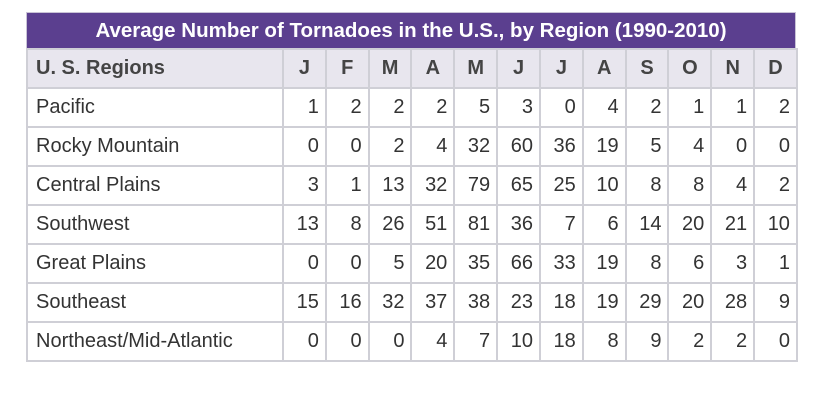  I want to click on value-cell: 25, so click(561, 185).